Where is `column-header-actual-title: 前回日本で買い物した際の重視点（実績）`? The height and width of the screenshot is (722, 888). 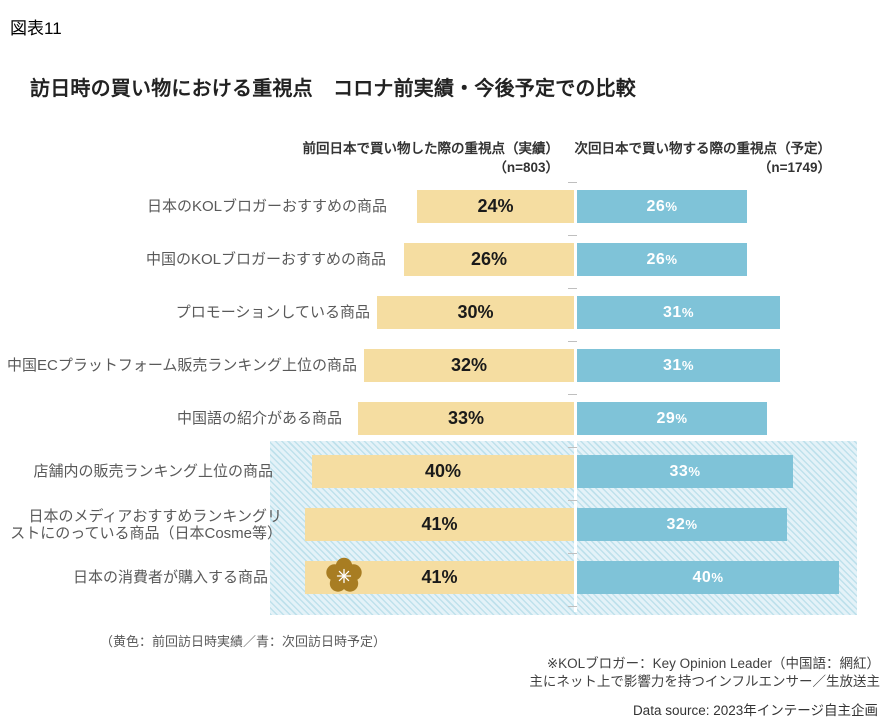 column-header-actual-title: 前回日本で買い物した際の重視点（実績） is located at coordinates (431, 148).